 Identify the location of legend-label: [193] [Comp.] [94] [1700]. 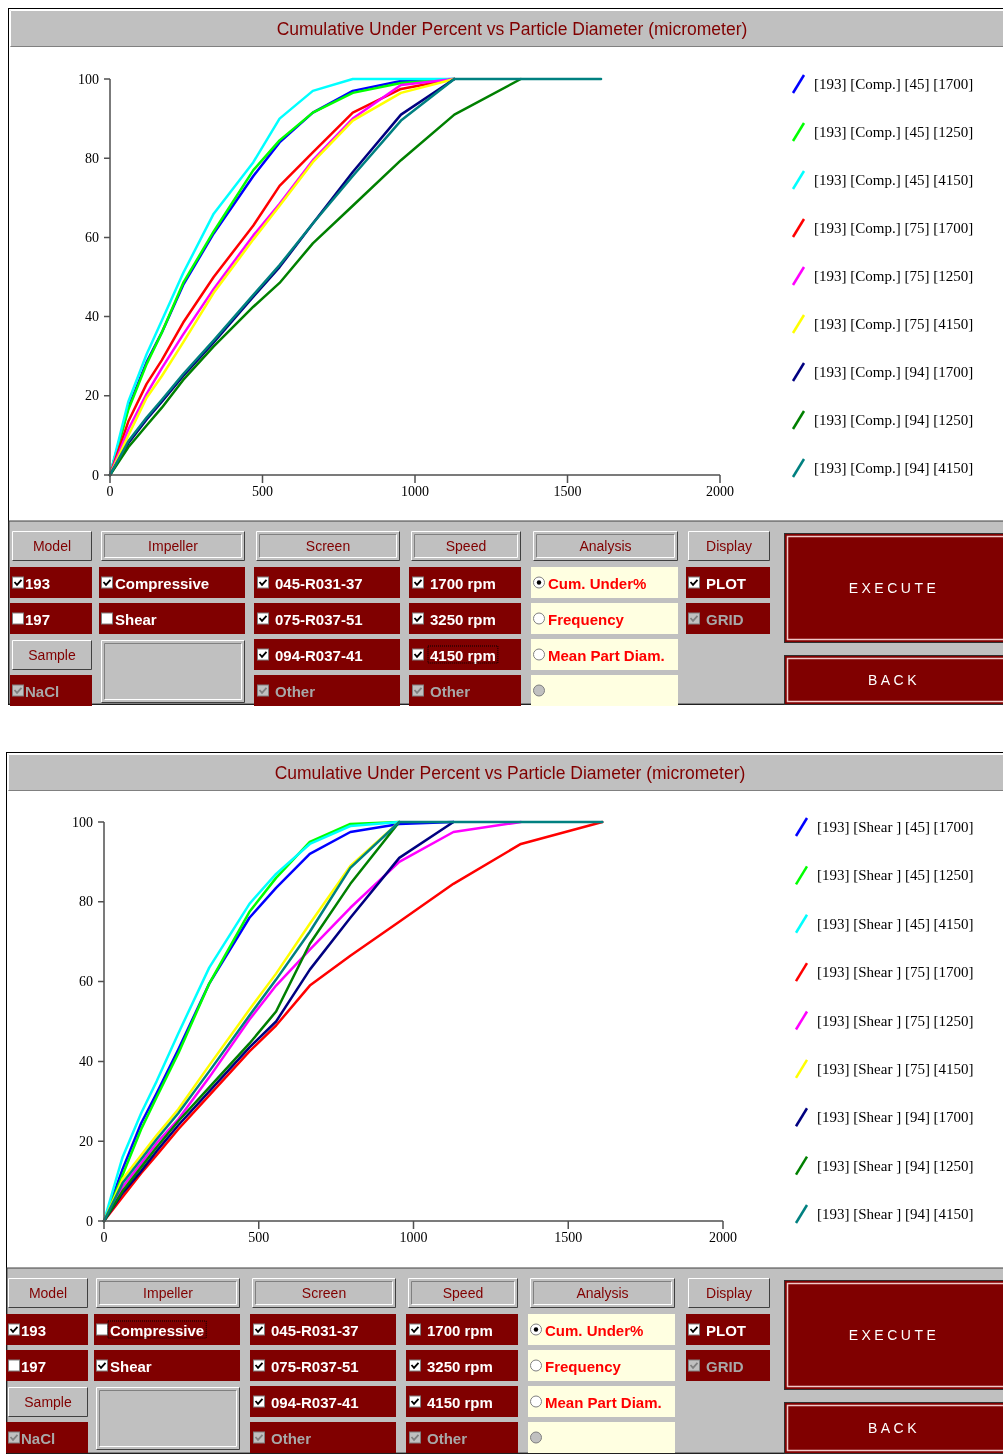
(894, 372).